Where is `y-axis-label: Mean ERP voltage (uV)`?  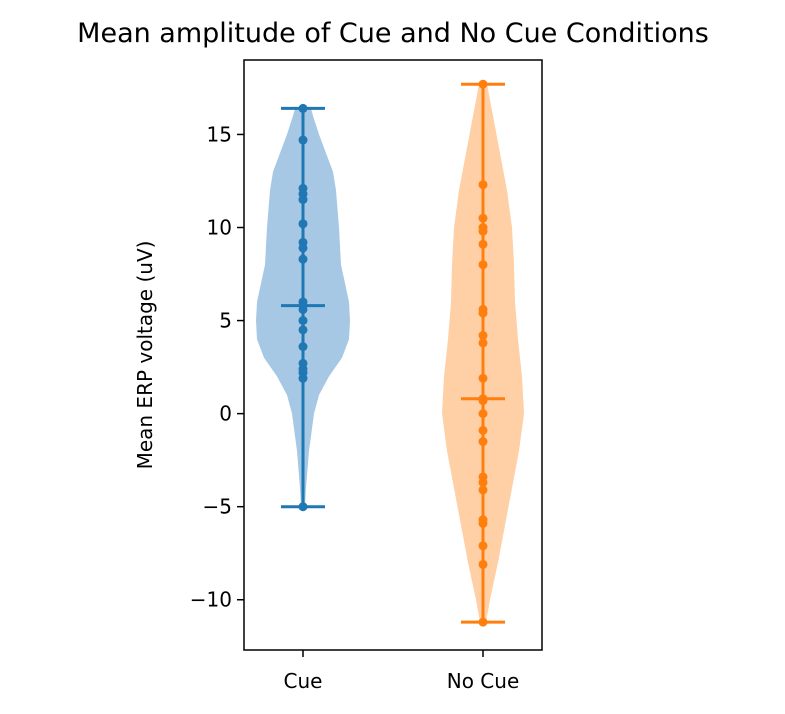
y-axis-label: Mean ERP voltage (uV) is located at coordinates (145, 355).